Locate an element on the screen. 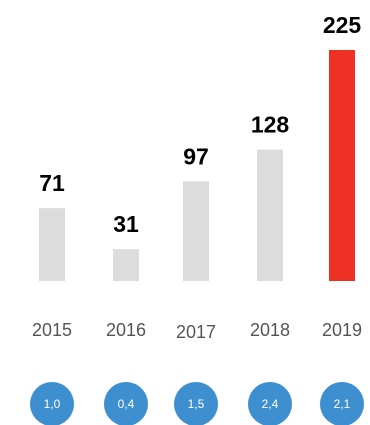  indicator-label-2019: 2,1 is located at coordinates (342, 404).